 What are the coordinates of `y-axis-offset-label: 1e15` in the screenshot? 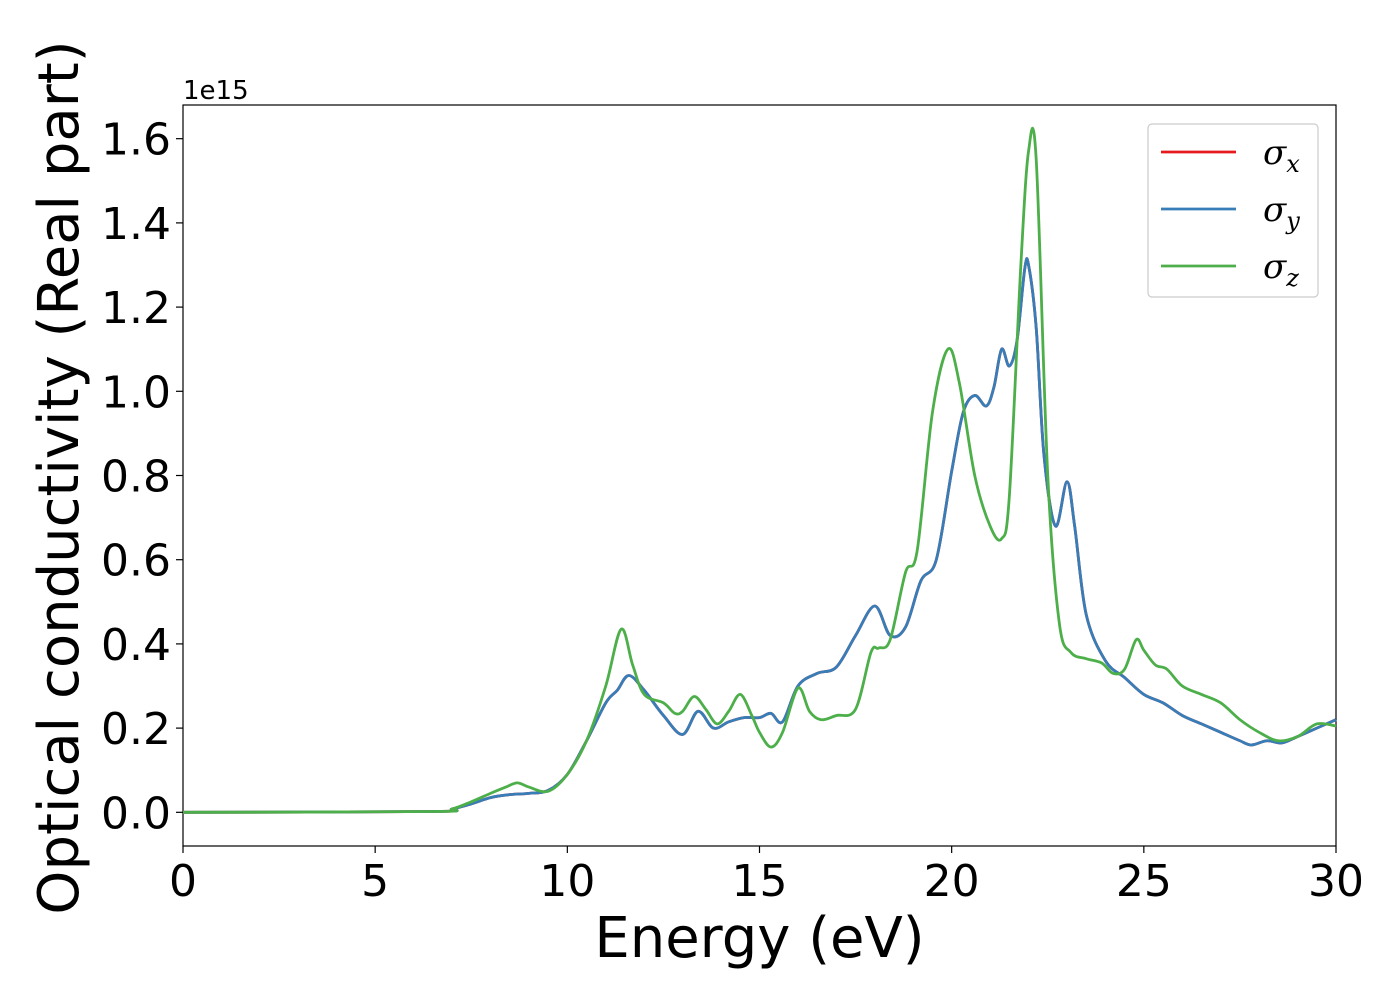 It's located at (216, 91).